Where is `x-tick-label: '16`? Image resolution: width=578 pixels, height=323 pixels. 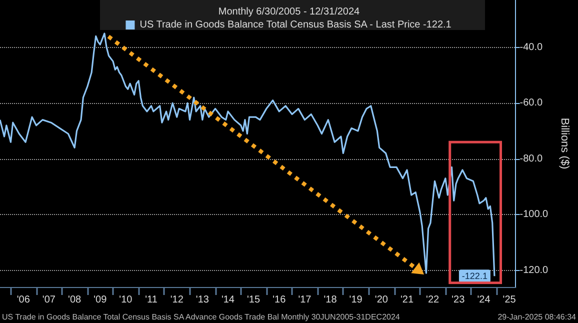 x-tick-label: '16 is located at coordinates (279, 300).